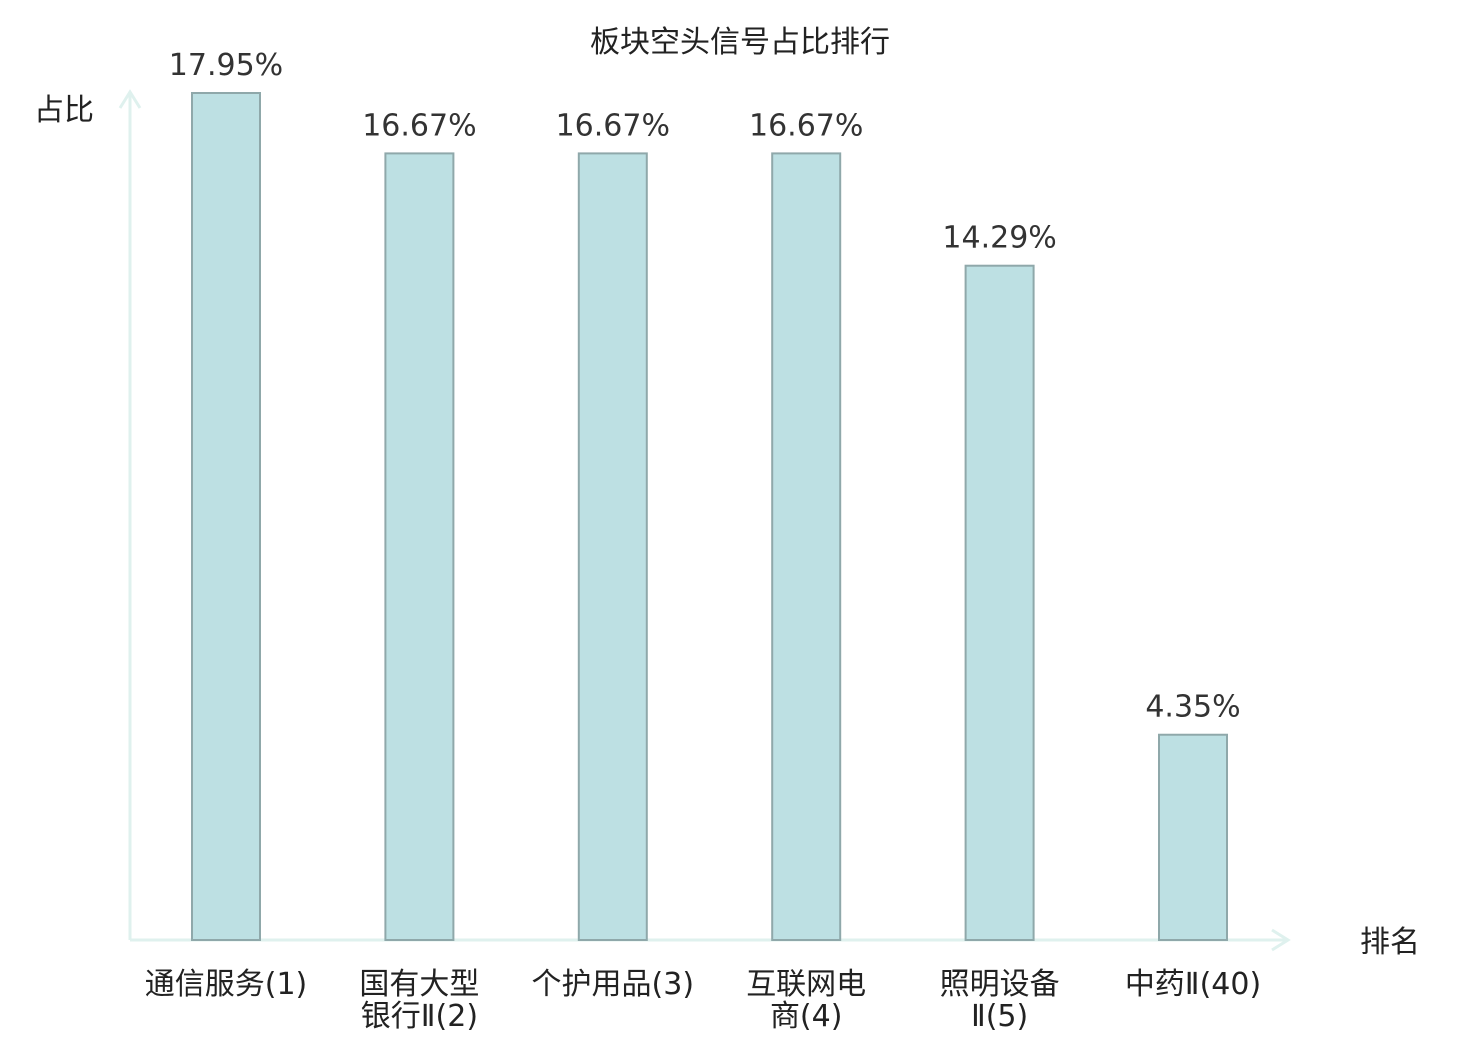 Image resolution: width=1480 pixels, height=1040 pixels. What do you see at coordinates (1281, 940) in the screenshot?
I see `x-axis-arrow` at bounding box center [1281, 940].